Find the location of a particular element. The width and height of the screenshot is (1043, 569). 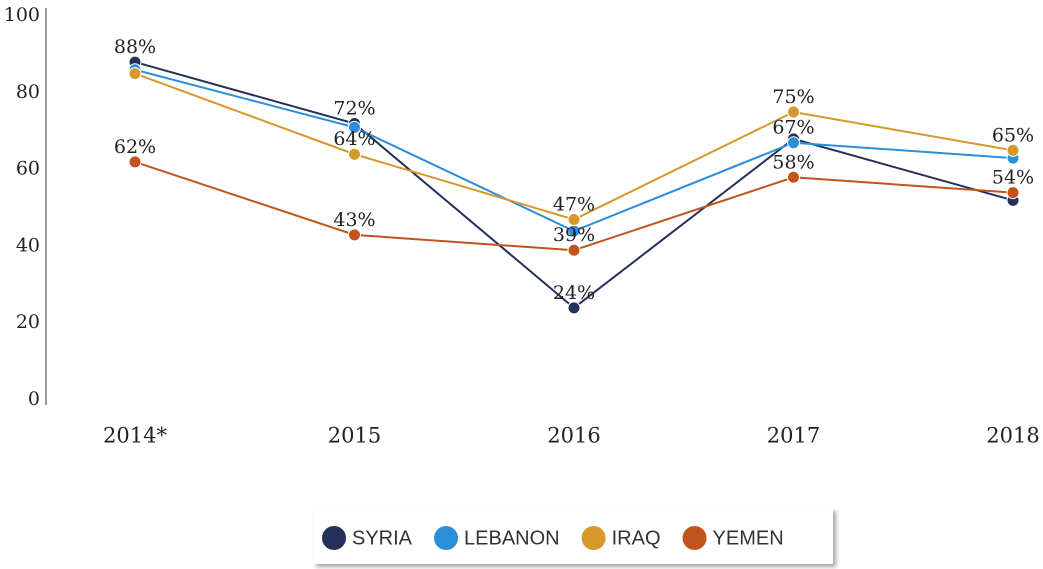

y-tick-label: 80 is located at coordinates (28, 92).